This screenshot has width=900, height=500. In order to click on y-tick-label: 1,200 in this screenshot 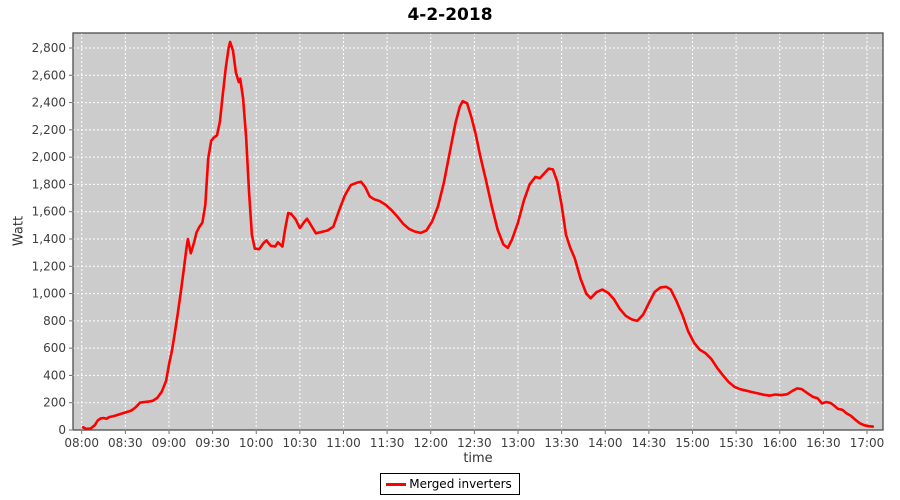, I will do `click(49, 266)`.